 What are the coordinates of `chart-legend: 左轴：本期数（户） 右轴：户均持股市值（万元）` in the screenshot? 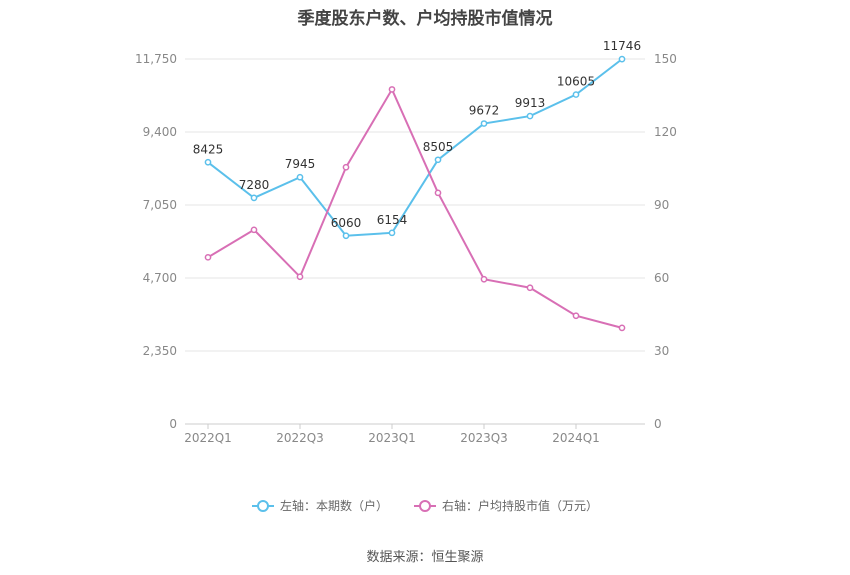 It's located at (425, 505).